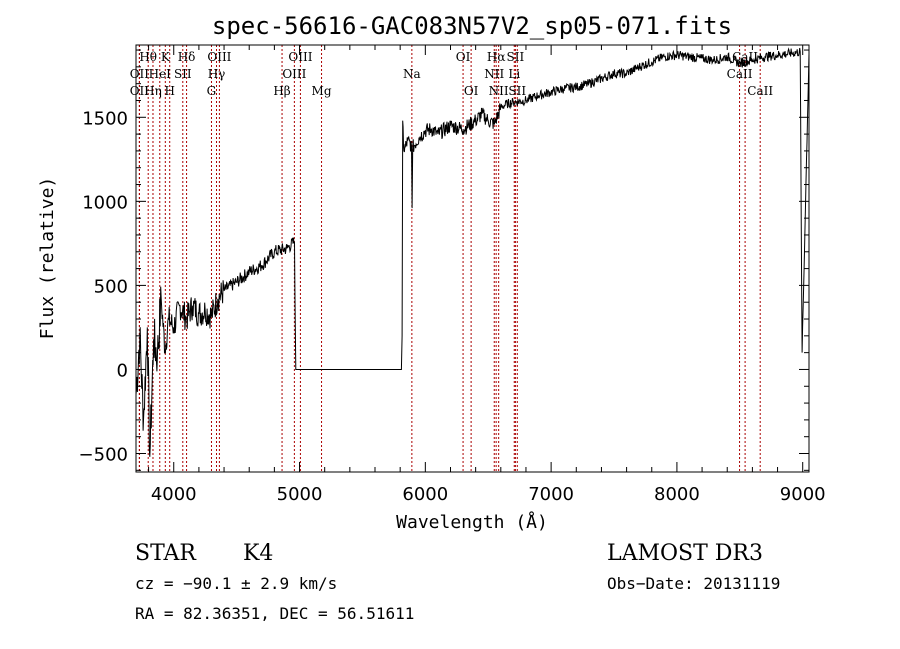 The height and width of the screenshot is (649, 900). Describe the element at coordinates (514, 74) in the screenshot. I see `line-label-22: Li` at that location.